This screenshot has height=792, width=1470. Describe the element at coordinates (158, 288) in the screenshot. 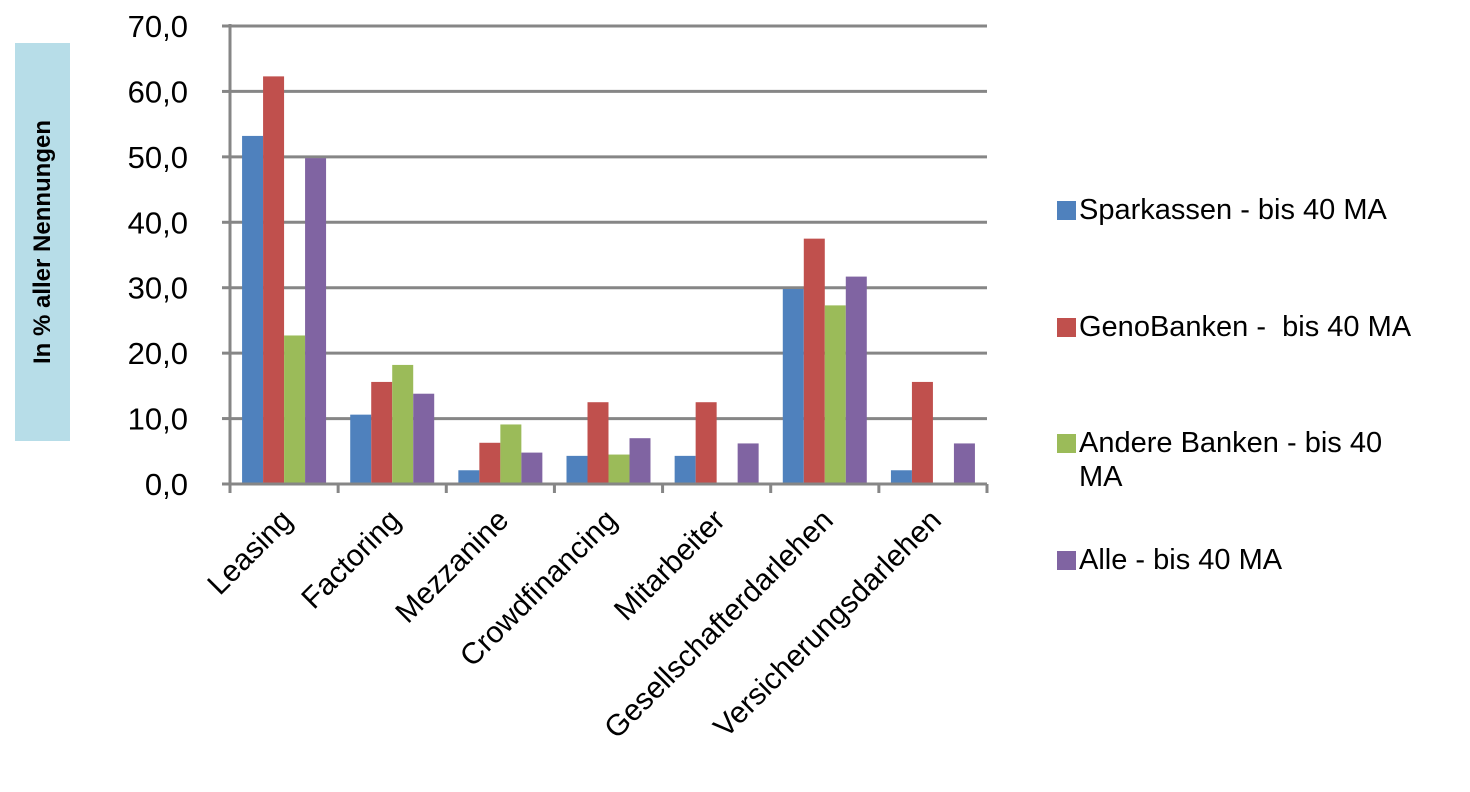

I see `y-tick-label: 30,0` at that location.